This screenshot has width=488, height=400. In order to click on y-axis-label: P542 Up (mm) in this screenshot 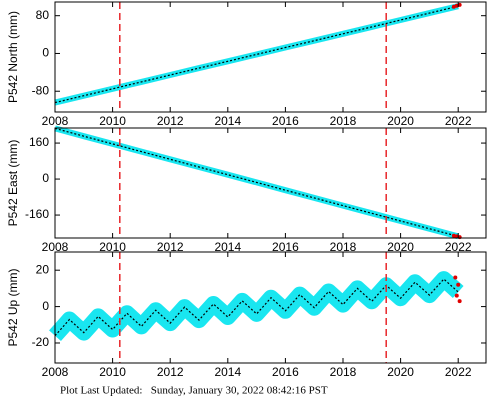, I will do `click(13, 307)`.